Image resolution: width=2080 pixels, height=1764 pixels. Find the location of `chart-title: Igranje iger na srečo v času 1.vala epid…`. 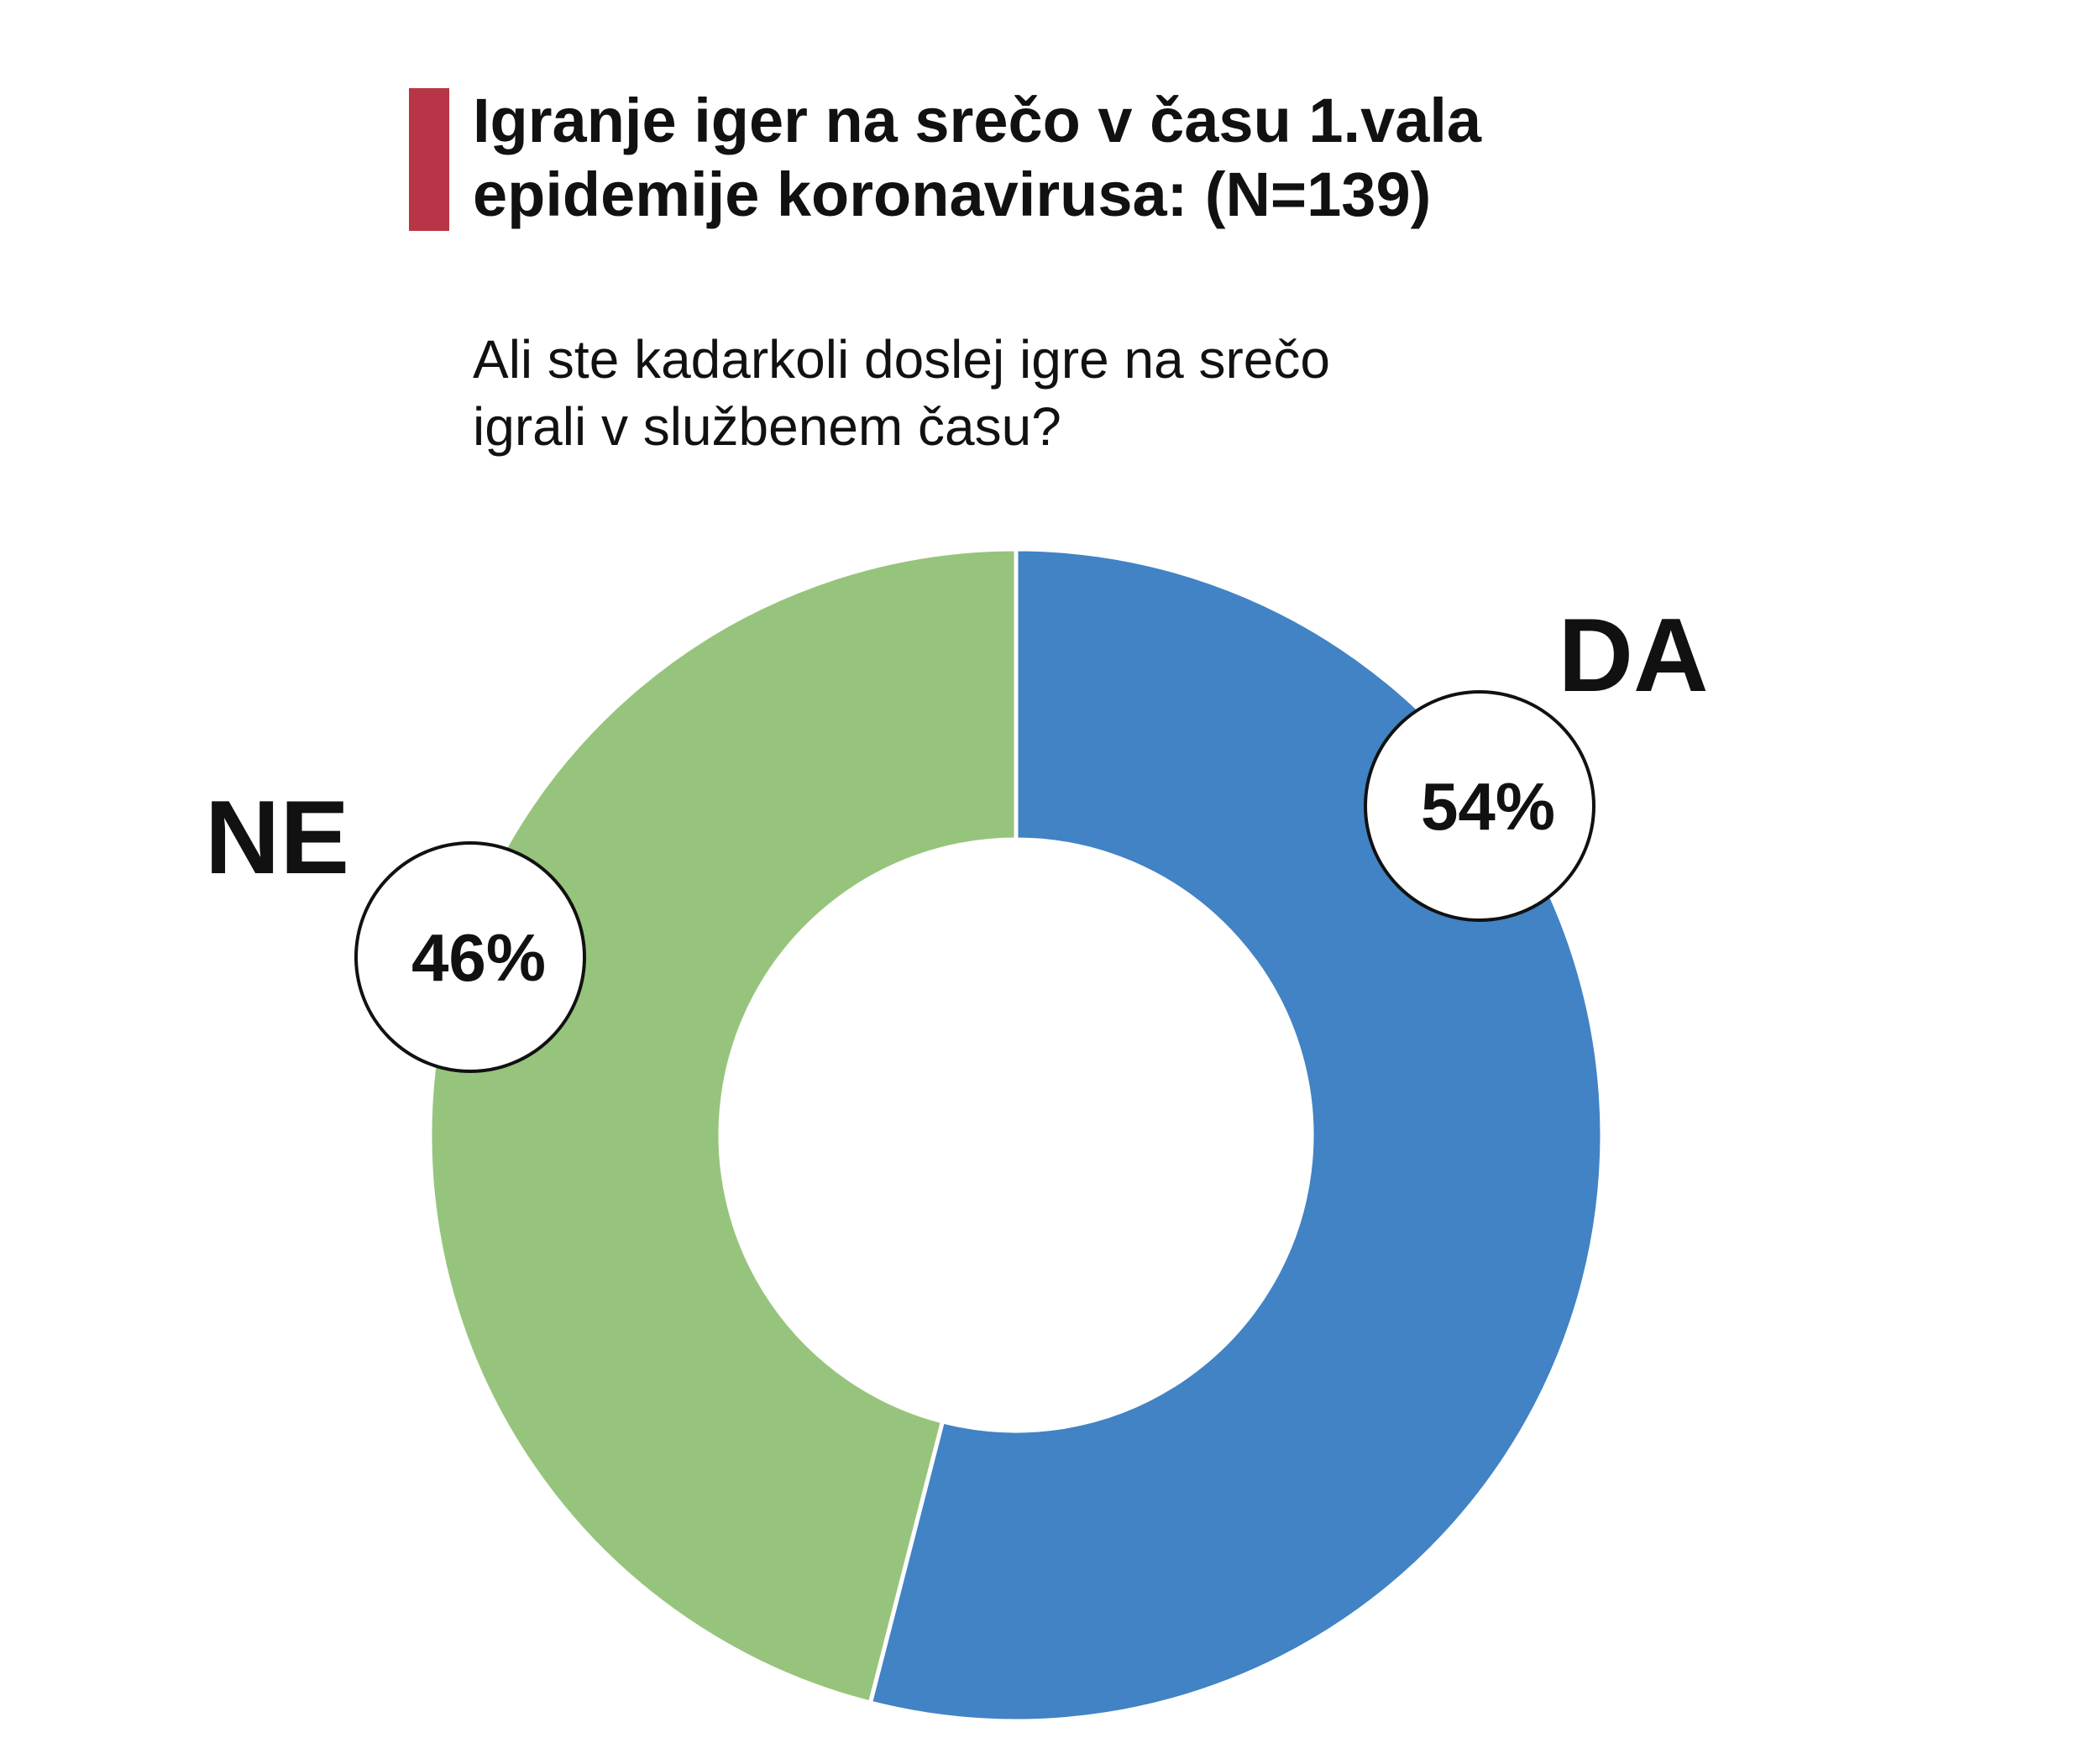

chart-title: Igranje iger na srečo v času 1.vala epid… is located at coordinates (1228, 158).